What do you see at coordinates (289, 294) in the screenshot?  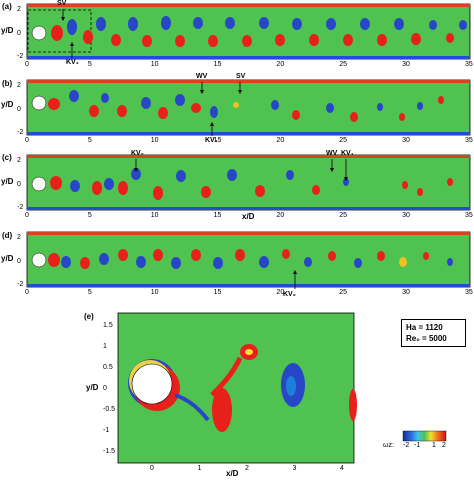 I see `annot-d-kv2: KV₂` at bounding box center [289, 294].